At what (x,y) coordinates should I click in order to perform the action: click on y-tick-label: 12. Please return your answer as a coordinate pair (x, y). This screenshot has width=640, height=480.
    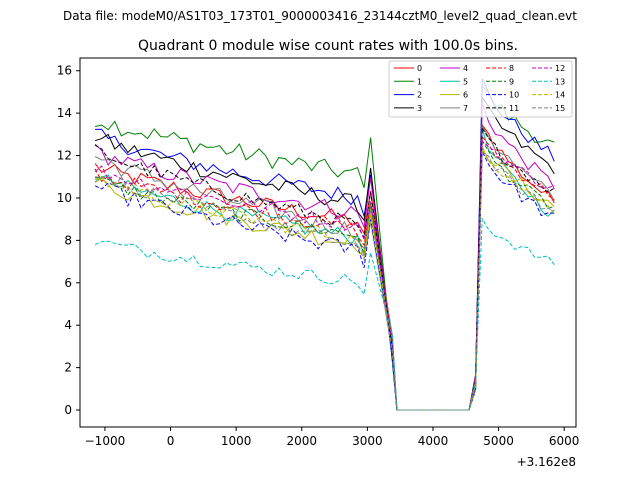
    Looking at the image, I should click on (64, 156).